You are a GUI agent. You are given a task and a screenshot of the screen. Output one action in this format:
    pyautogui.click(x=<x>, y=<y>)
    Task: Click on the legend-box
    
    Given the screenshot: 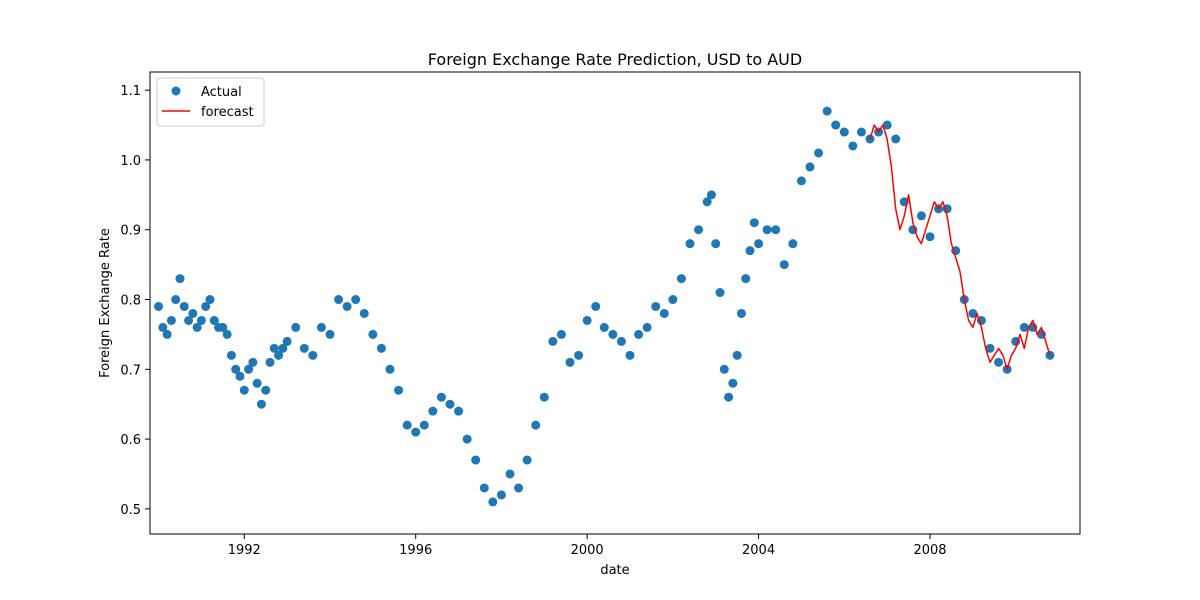 What is the action you would take?
    pyautogui.click(x=210, y=102)
    